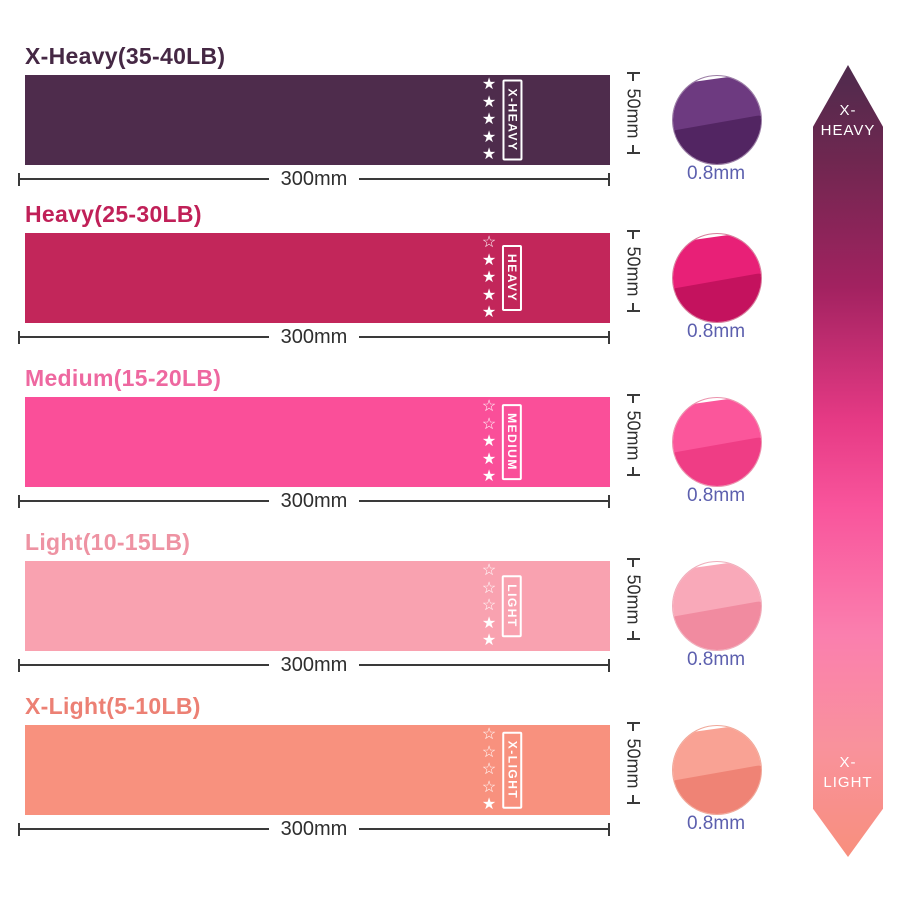 The height and width of the screenshot is (900, 900). I want to click on band-label-box: LIGHT, so click(512, 606).